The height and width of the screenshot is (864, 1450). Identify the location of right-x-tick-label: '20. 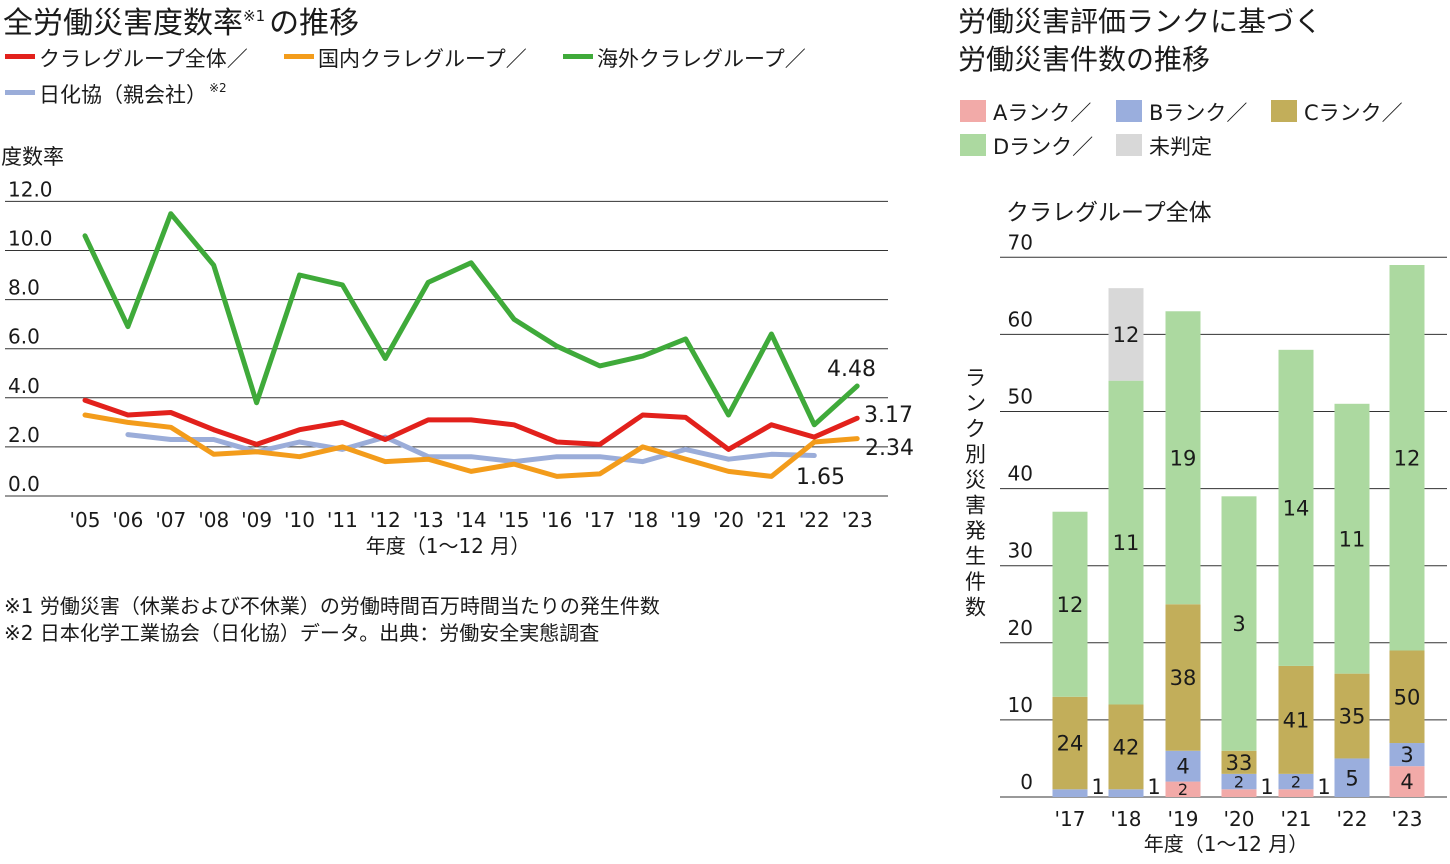
(1239, 819).